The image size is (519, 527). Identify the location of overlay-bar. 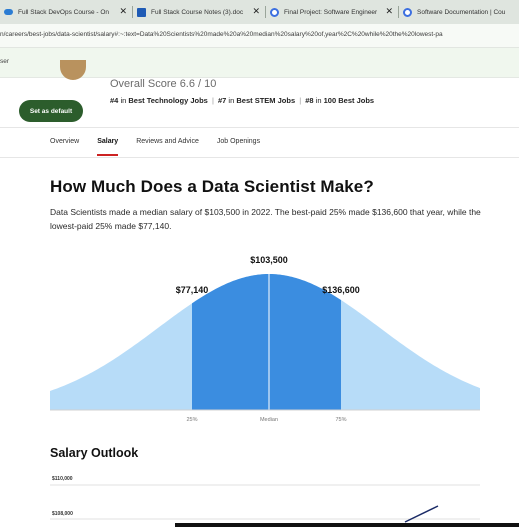
(347, 525).